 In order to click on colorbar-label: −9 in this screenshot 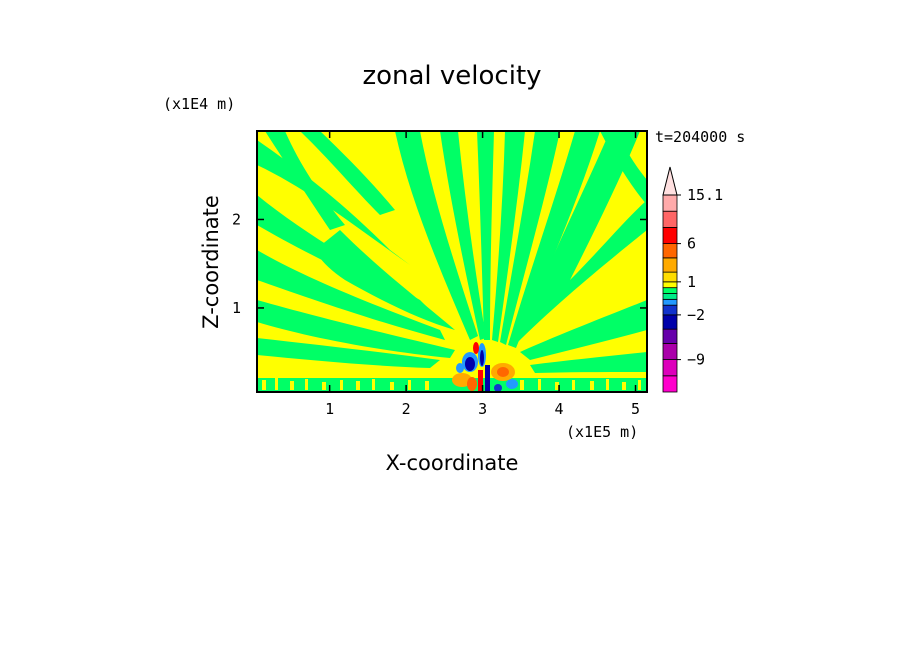, I will do `click(696, 360)`.